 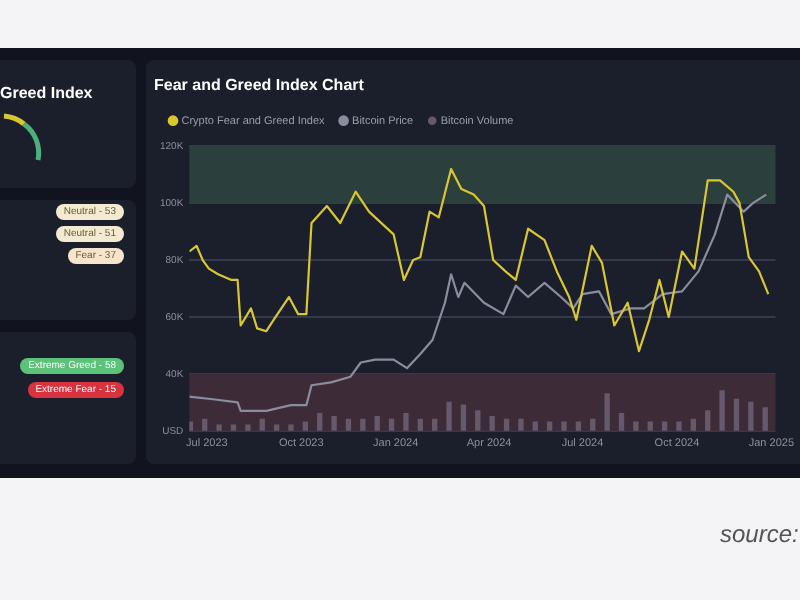 What do you see at coordinates (46, 93) in the screenshot?
I see `text: Greed Index` at bounding box center [46, 93].